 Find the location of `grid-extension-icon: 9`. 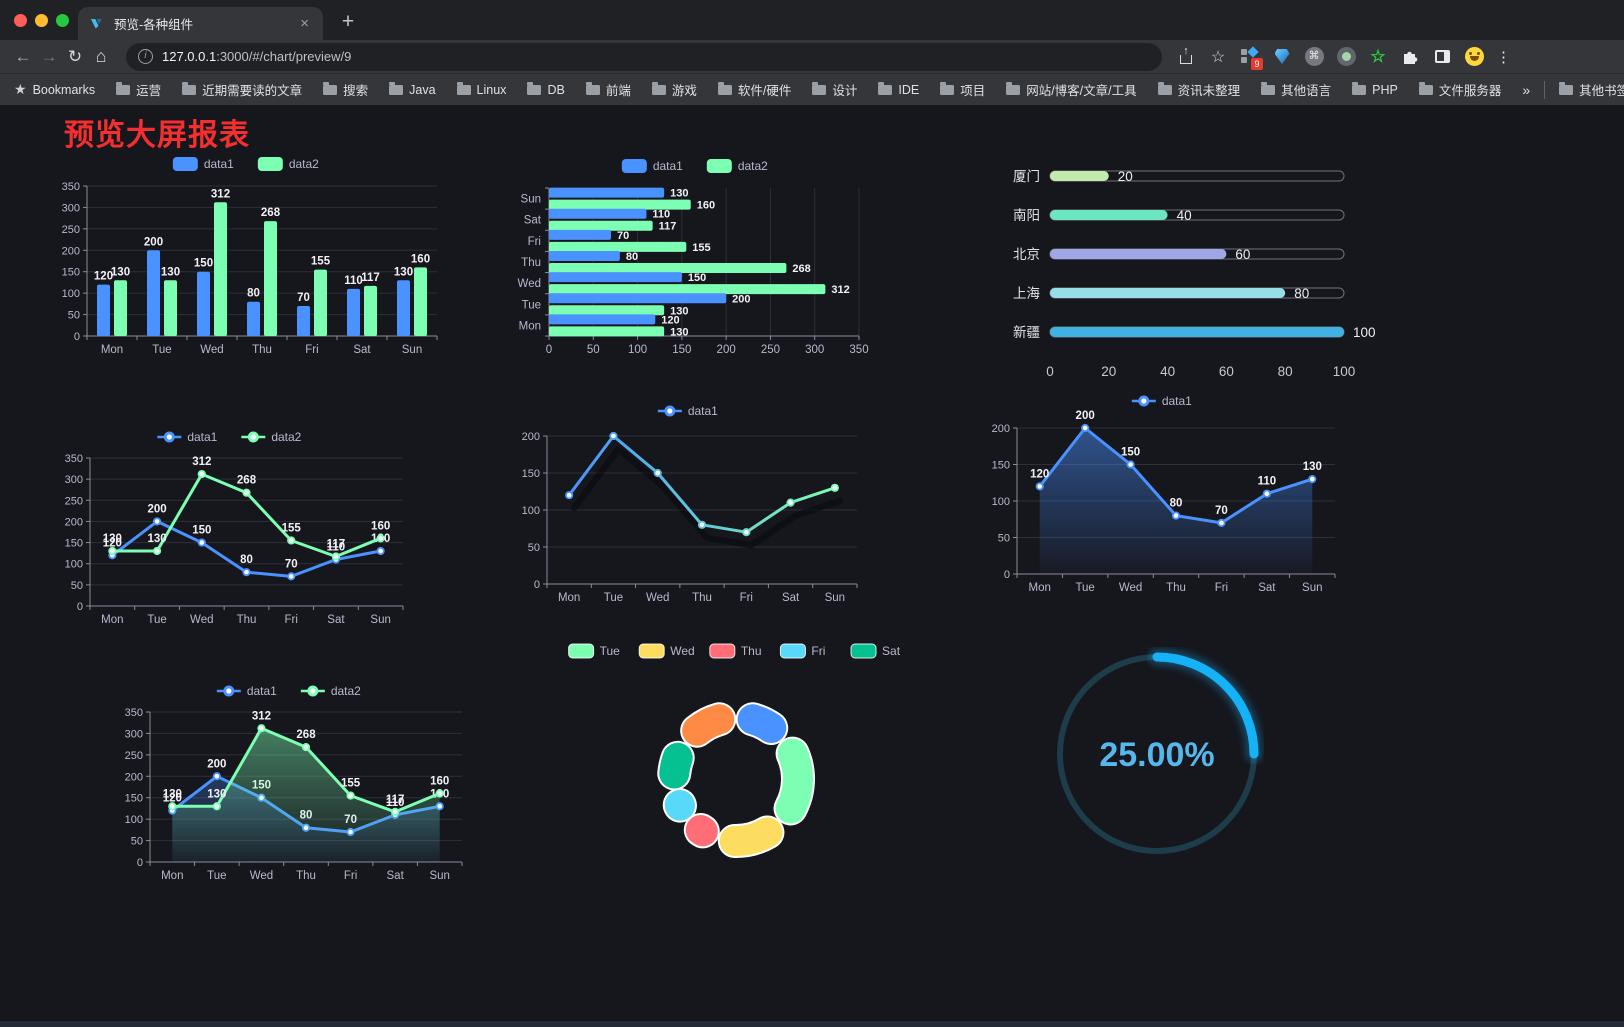

grid-extension-icon: 9 is located at coordinates (1251, 57).